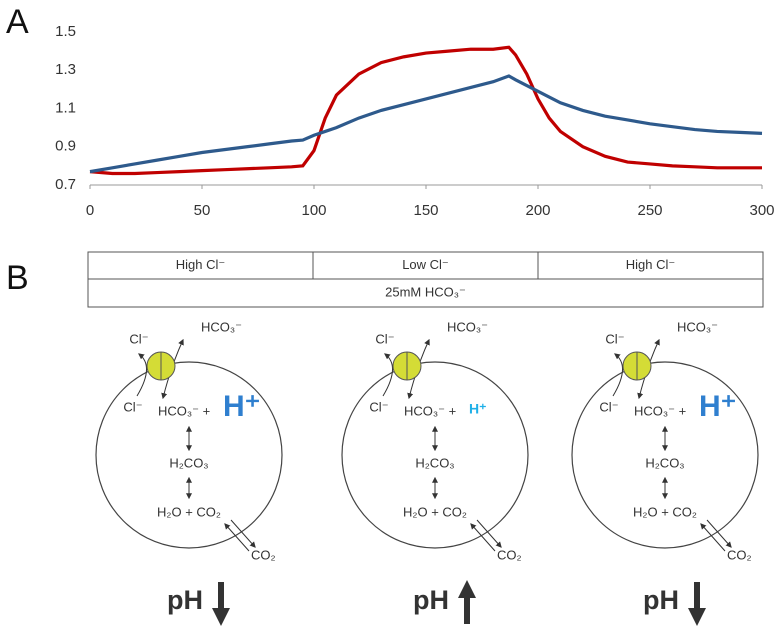 The width and height of the screenshot is (784, 634). What do you see at coordinates (313, 210) in the screenshot?
I see `x-tick-label: 100` at bounding box center [313, 210].